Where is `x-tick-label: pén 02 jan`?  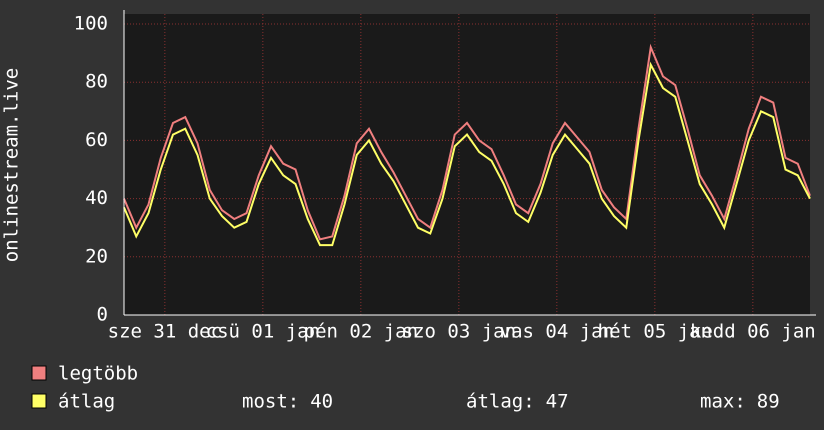 x-tick-label: pén 02 jan is located at coordinates (361, 332).